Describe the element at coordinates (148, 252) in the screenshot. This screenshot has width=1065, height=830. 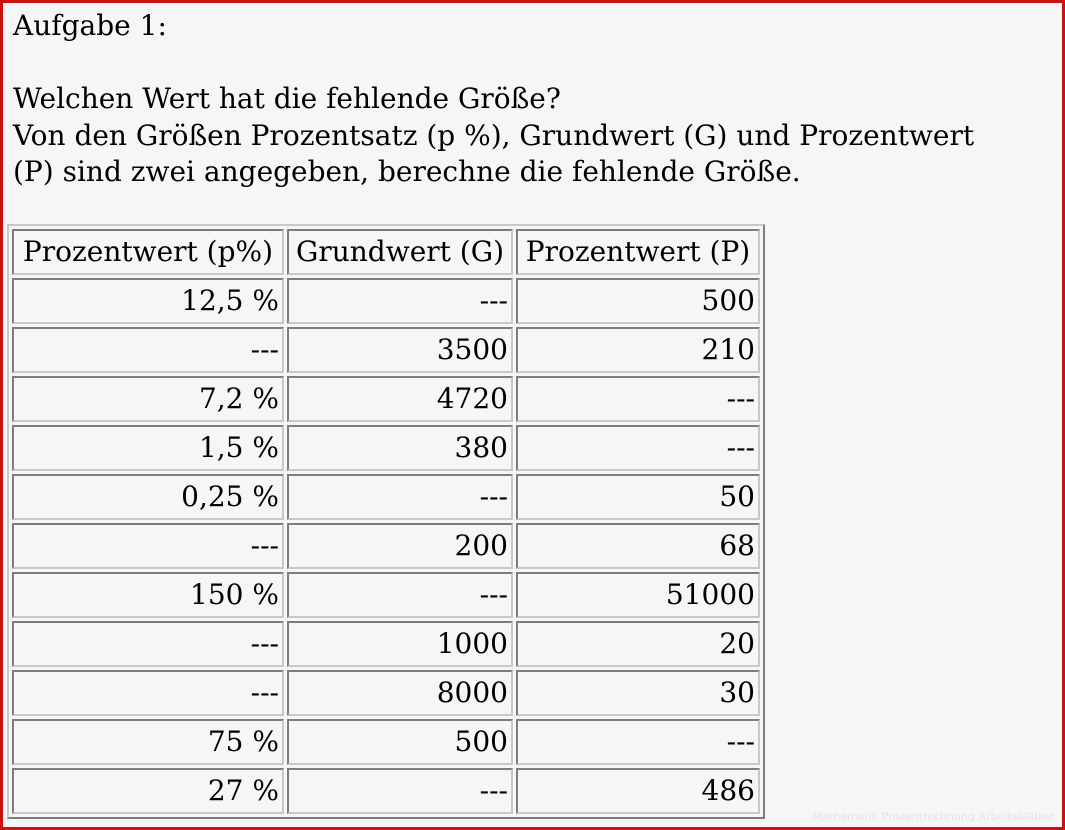
I see `header-cell-percent-rate: Prozentwert (p%)` at that location.